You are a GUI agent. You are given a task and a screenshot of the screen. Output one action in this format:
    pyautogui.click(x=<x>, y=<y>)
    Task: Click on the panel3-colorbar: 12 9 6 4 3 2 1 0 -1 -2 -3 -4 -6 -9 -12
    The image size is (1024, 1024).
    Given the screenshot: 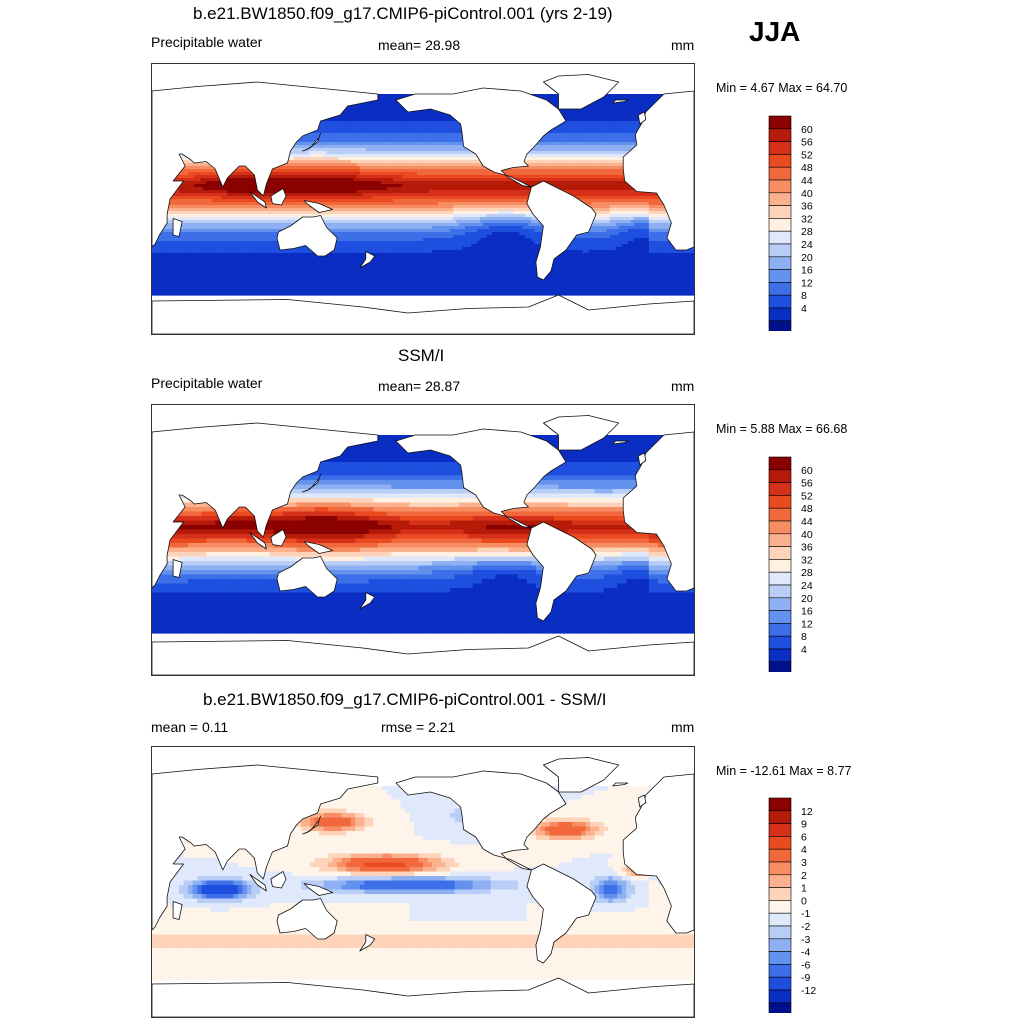 What is the action you would take?
    pyautogui.click(x=798, y=907)
    